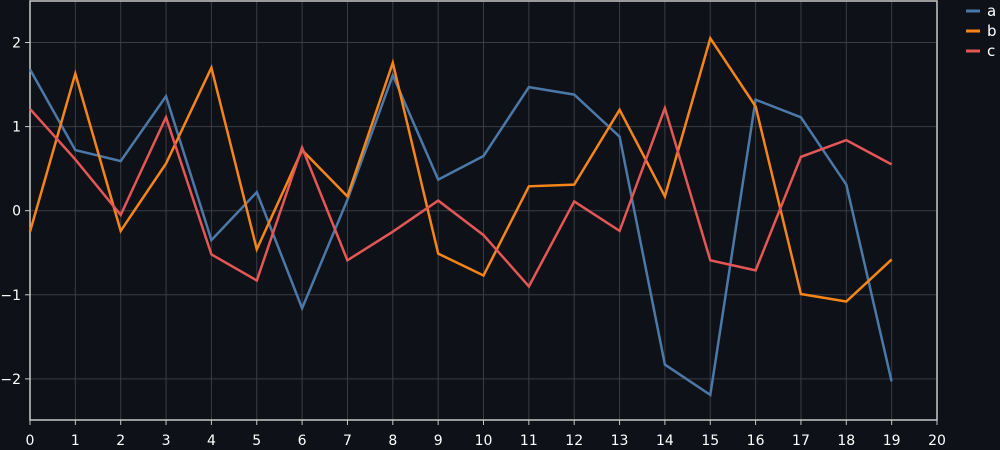  I want to click on legend-item-c: c, so click(980, 51).